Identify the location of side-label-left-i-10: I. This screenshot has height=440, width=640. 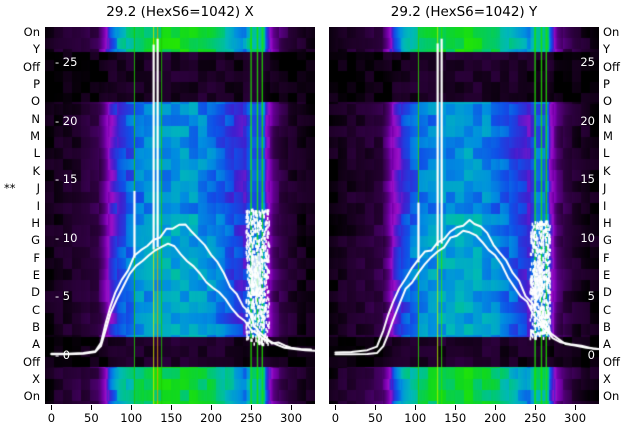
(38, 205).